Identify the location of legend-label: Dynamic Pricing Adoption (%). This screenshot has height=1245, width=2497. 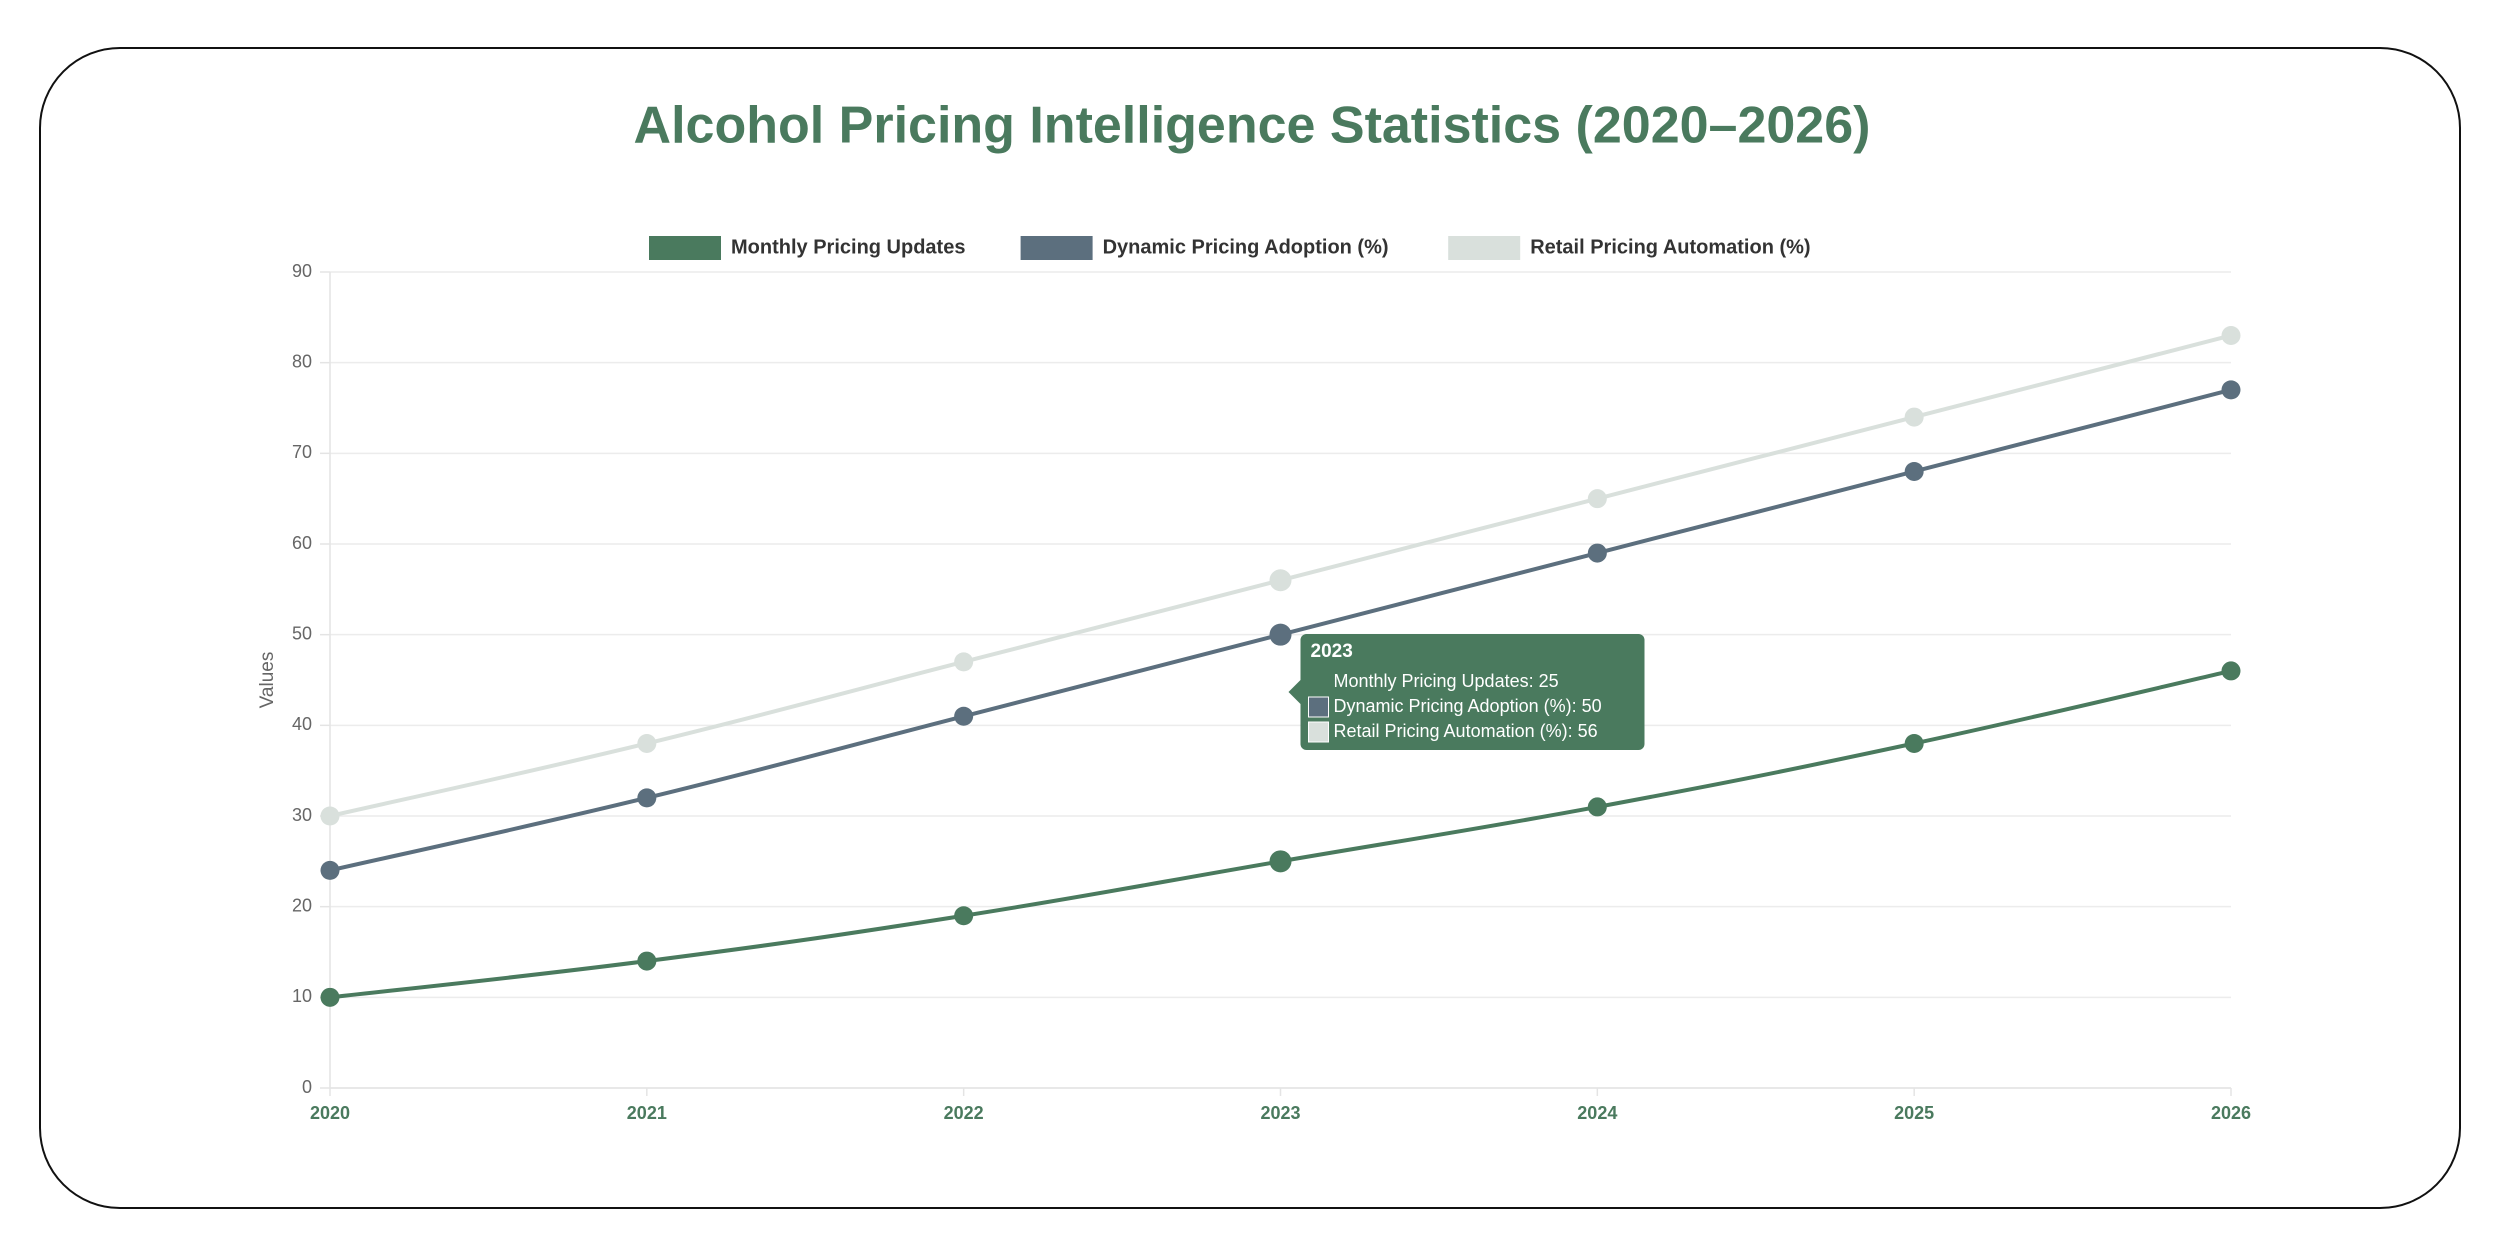
(1246, 247).